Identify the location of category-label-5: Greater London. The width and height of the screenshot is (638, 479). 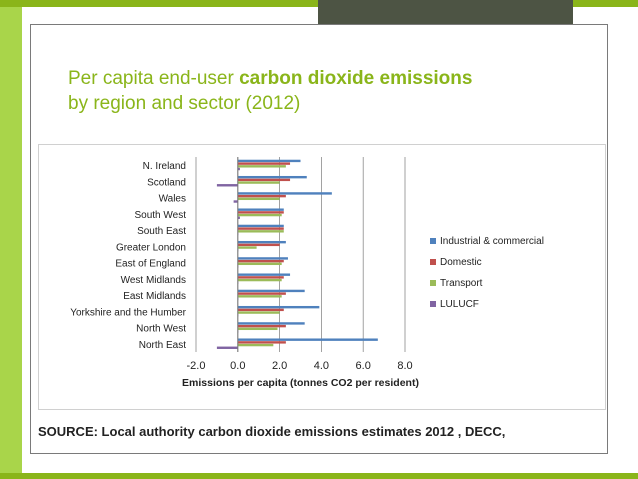
(151, 247).